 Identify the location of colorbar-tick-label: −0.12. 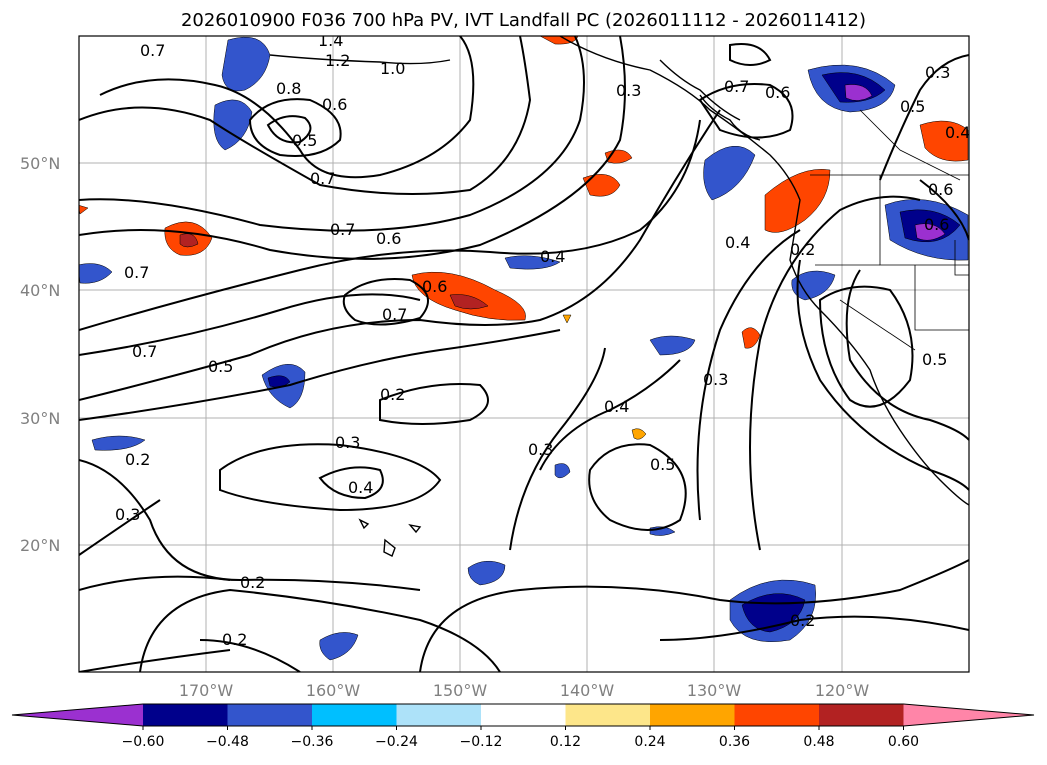
(481, 742).